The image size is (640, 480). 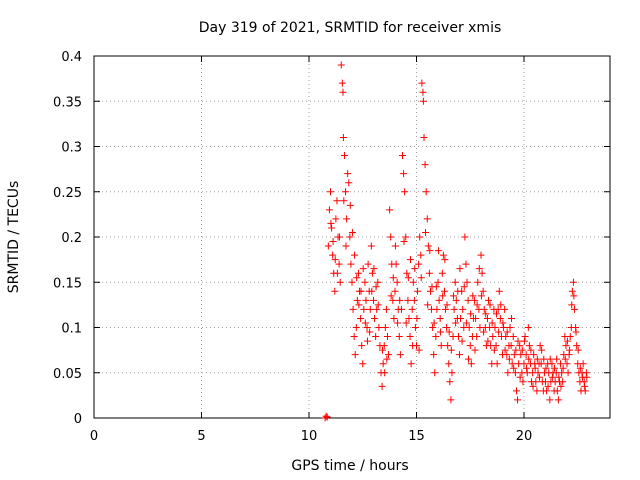 I want to click on y-tick-label: 0.15, so click(x=67, y=283).